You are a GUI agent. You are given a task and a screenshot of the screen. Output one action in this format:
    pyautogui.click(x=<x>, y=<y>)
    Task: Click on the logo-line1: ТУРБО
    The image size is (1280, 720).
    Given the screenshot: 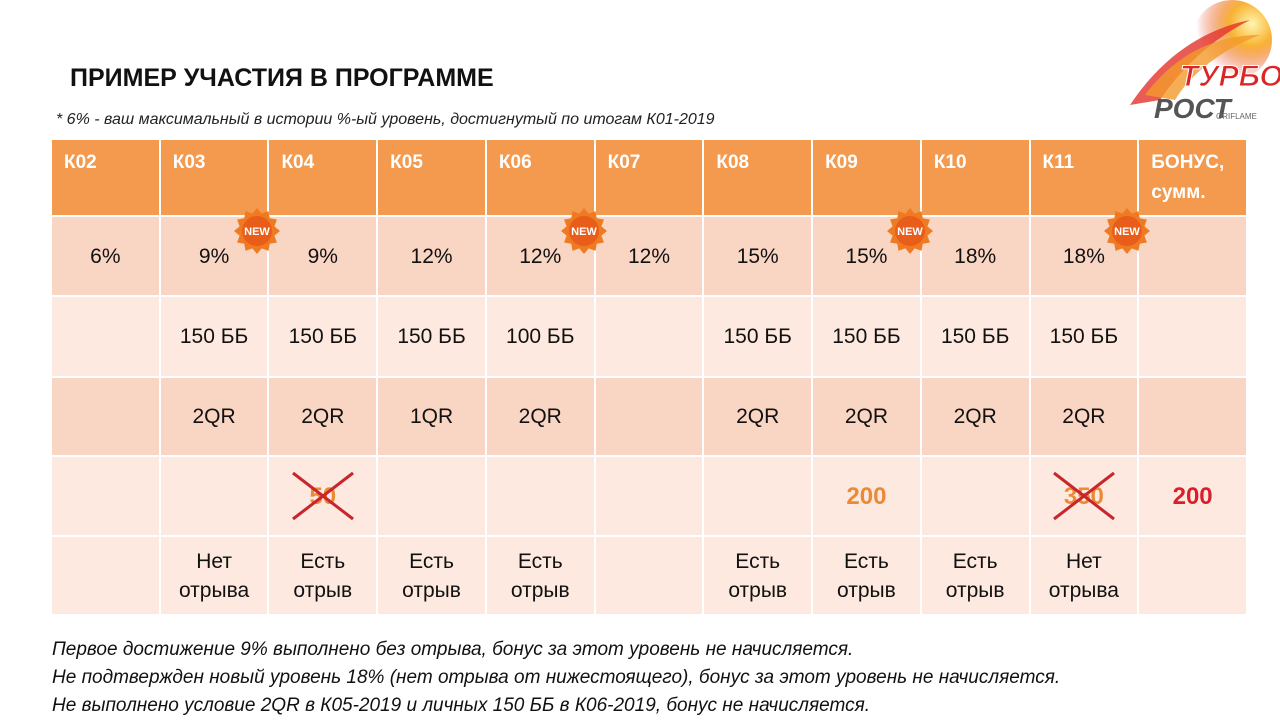 What is the action you would take?
    pyautogui.click(x=1230, y=76)
    